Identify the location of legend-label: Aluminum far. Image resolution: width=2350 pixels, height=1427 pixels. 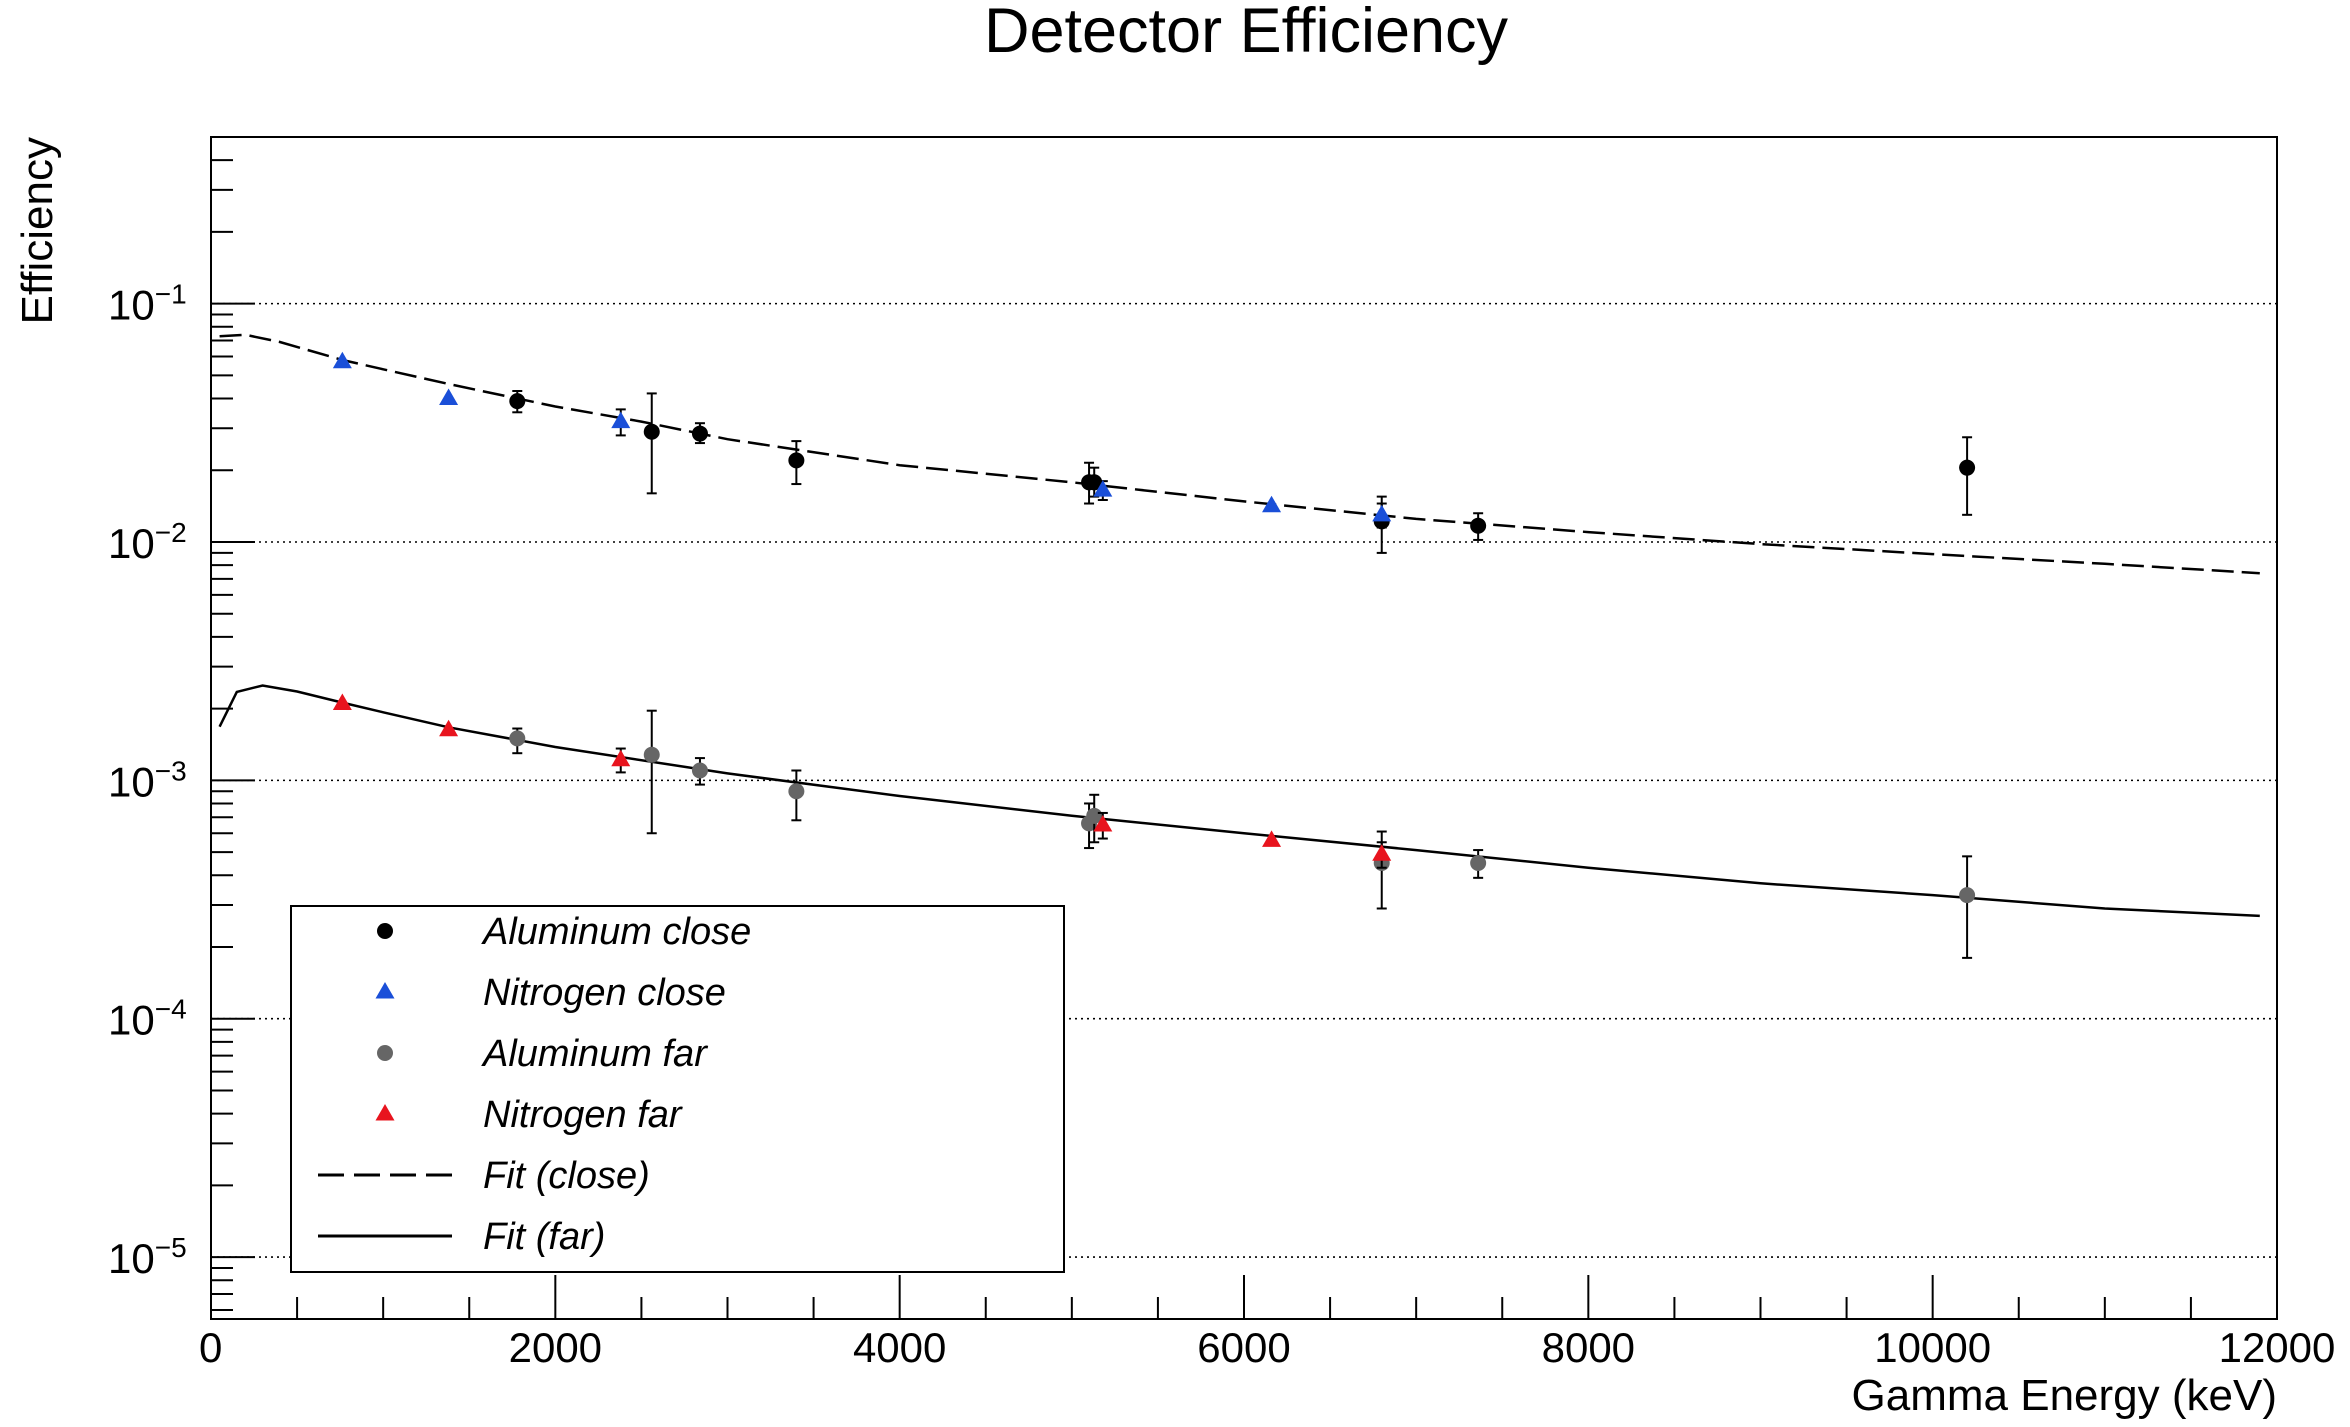
(594, 1054).